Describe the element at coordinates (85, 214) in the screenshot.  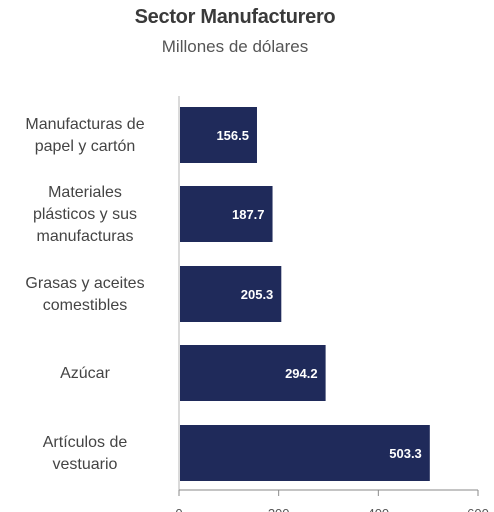
I see `category-label: Materiales plásticos y sus manufacturas` at that location.